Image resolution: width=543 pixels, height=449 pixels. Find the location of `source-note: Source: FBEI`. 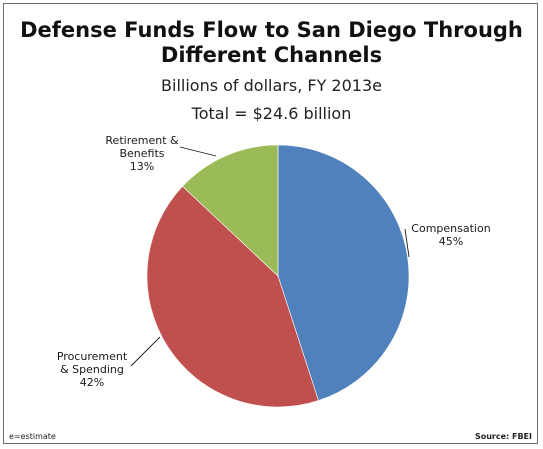

source-note: Source: FBEI is located at coordinates (503, 436).